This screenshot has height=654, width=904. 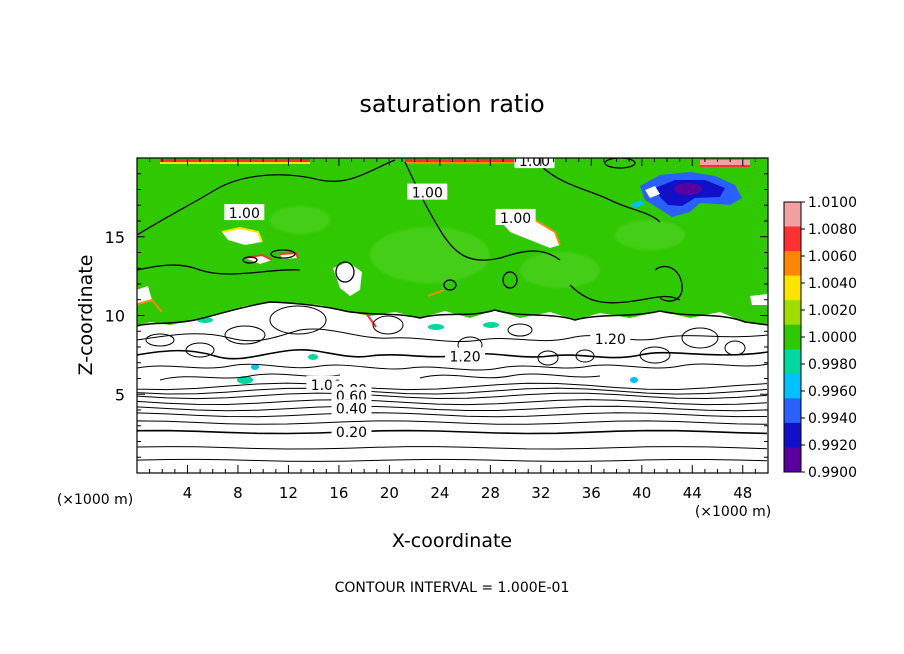 What do you see at coordinates (832, 284) in the screenshot?
I see `colorbar-label: 1.0040` at bounding box center [832, 284].